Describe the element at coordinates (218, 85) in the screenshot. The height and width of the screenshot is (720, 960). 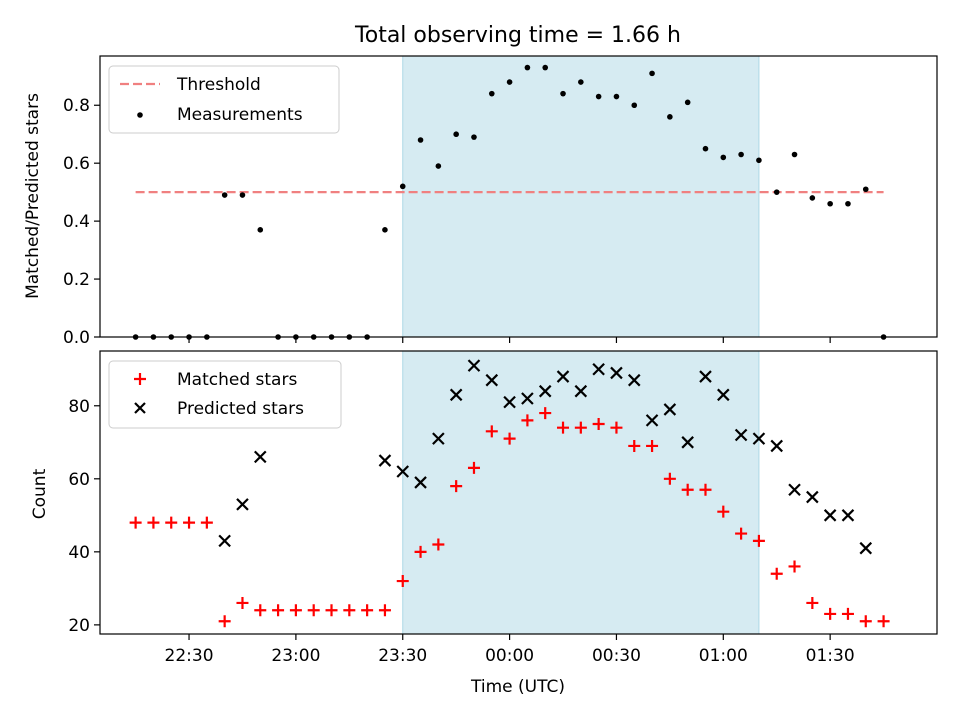
I see `legend-threshold-label: Threshold` at that location.